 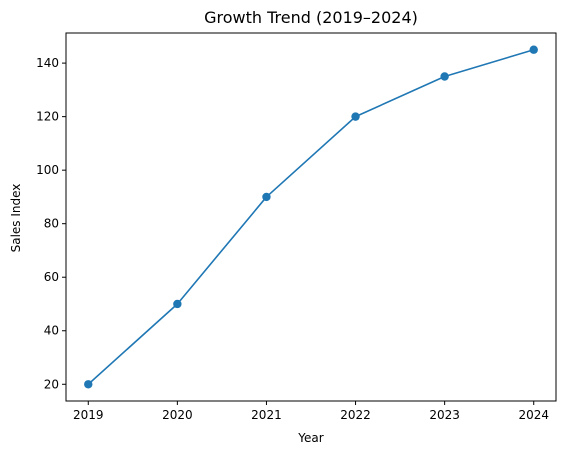 What do you see at coordinates (51, 331) in the screenshot?
I see `y-tick-label: 40` at bounding box center [51, 331].